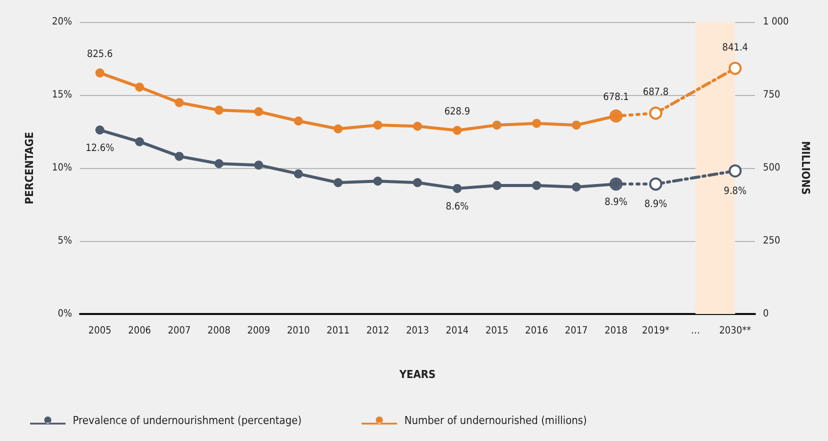 This screenshot has width=828, height=441. I want to click on y2-tick-label: 500, so click(771, 168).